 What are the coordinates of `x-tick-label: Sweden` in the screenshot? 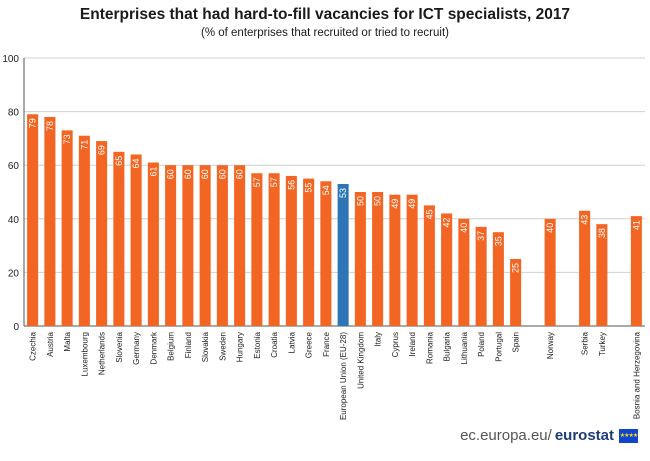 It's located at (222, 346).